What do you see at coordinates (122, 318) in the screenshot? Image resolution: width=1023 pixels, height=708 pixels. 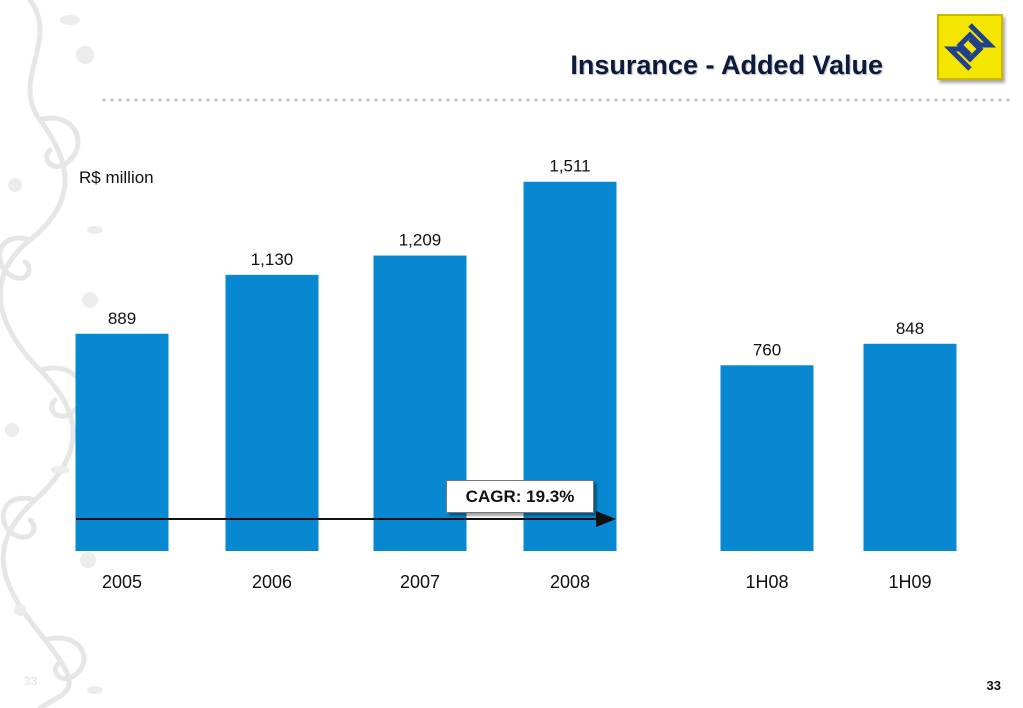 I see `value-label-2005: 889` at bounding box center [122, 318].